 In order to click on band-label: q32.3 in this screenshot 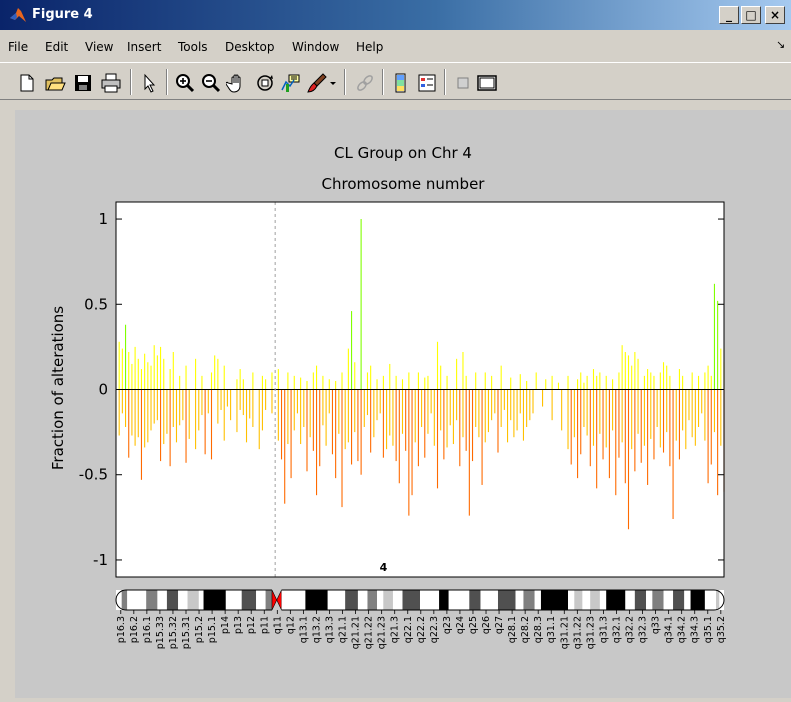, I will do `click(643, 629)`.